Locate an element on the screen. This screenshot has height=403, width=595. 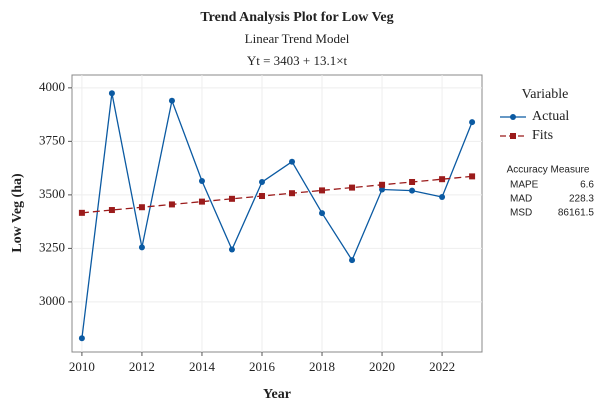
accuracy-value: 86161.5 is located at coordinates (576, 213).